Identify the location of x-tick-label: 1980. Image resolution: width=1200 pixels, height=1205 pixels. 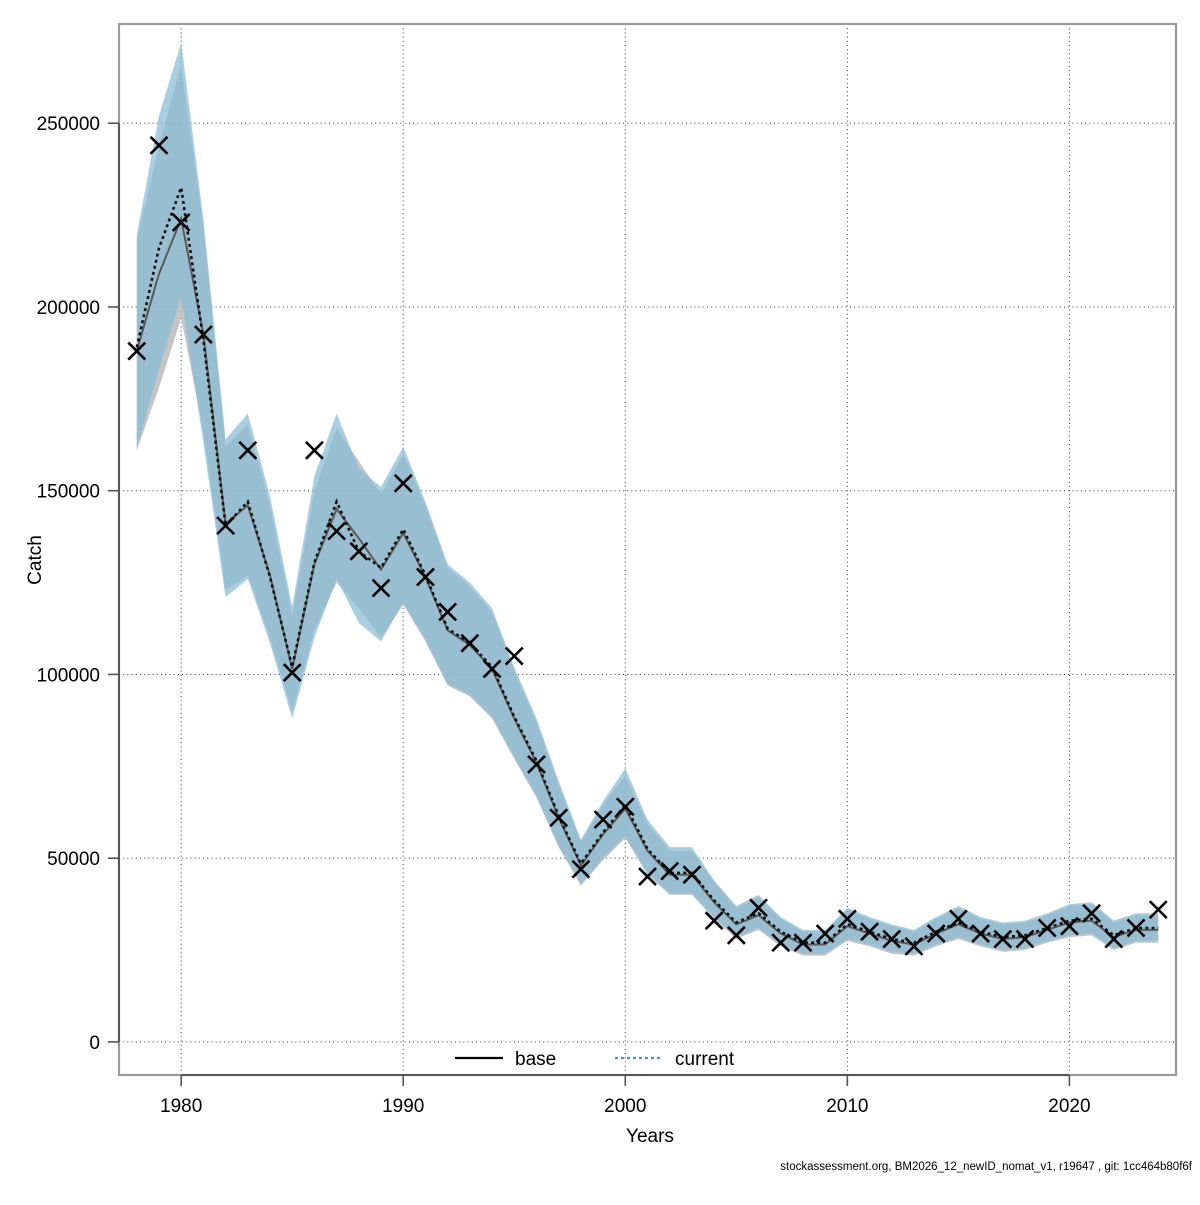
(181, 1106).